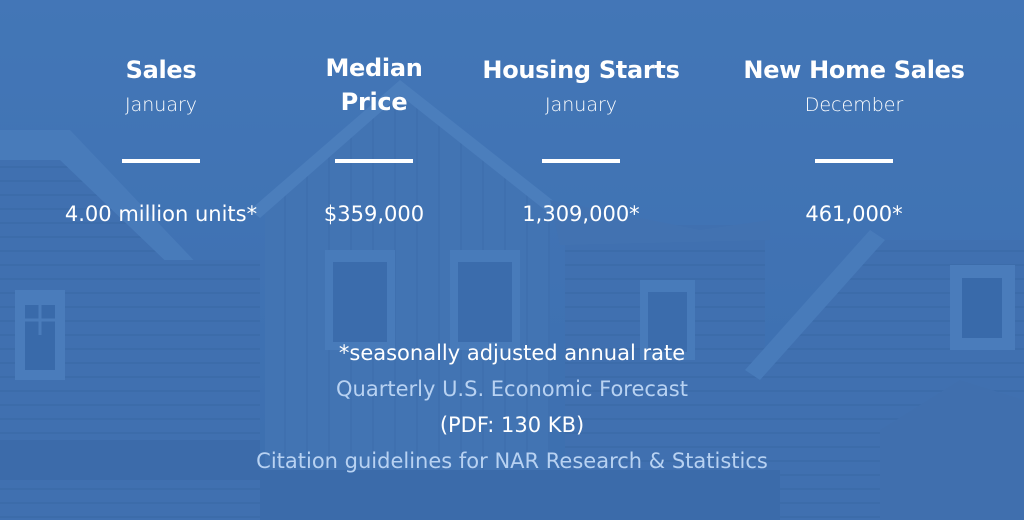 This screenshot has width=1024, height=520. Describe the element at coordinates (854, 105) in the screenshot. I see `stat-period: December` at that location.